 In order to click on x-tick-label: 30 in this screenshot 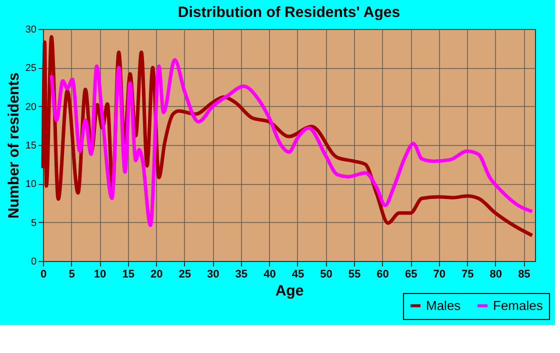, I will do `click(213, 274)`.